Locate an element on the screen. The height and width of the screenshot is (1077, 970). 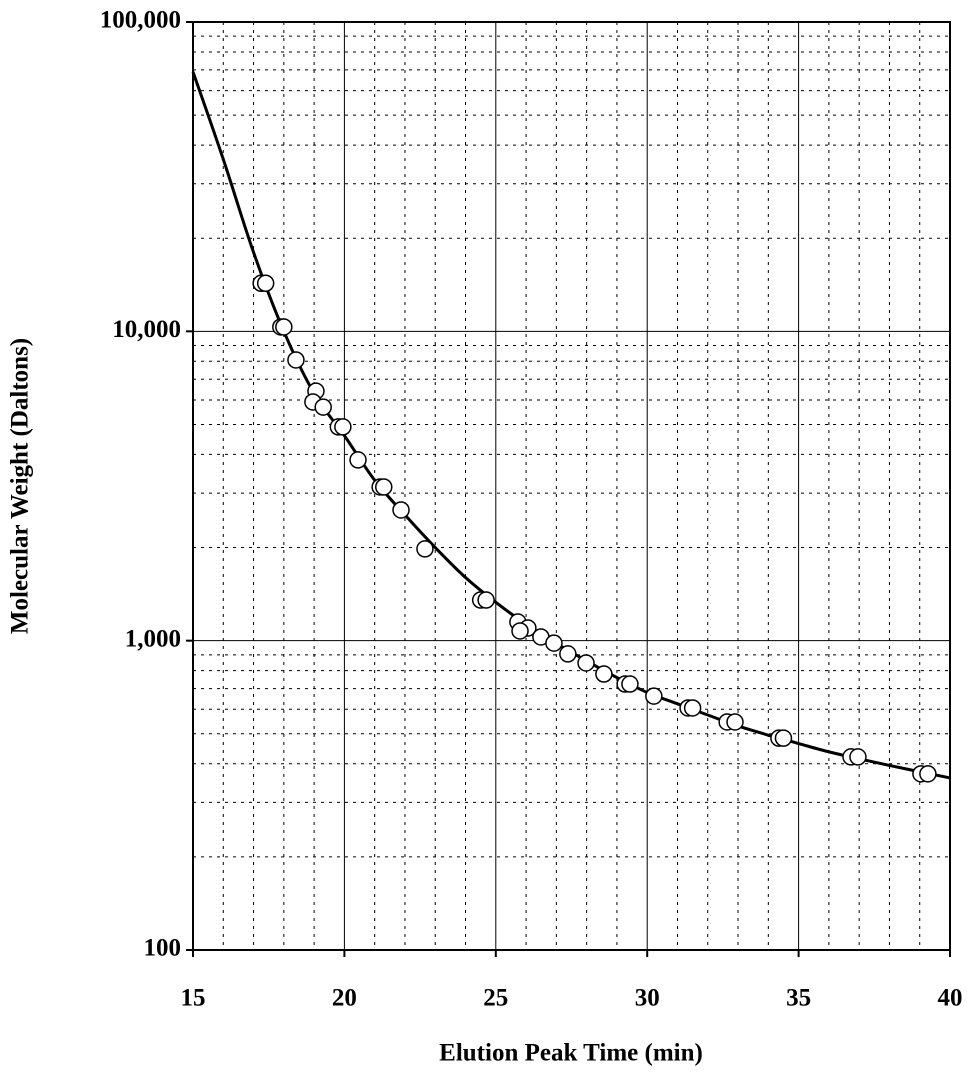
x-tick-label: 35 is located at coordinates (798, 998).